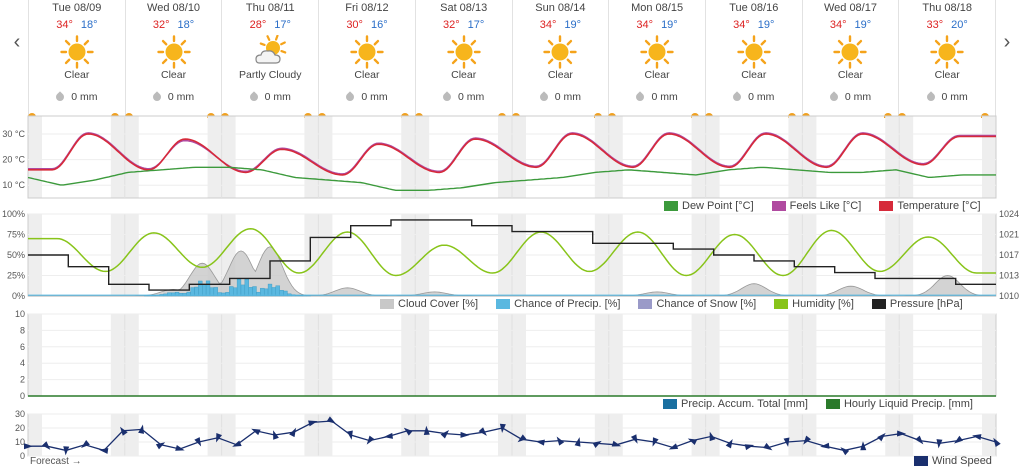  Describe the element at coordinates (657, 8) in the screenshot. I see `day-date: Mon 08/15` at that location.